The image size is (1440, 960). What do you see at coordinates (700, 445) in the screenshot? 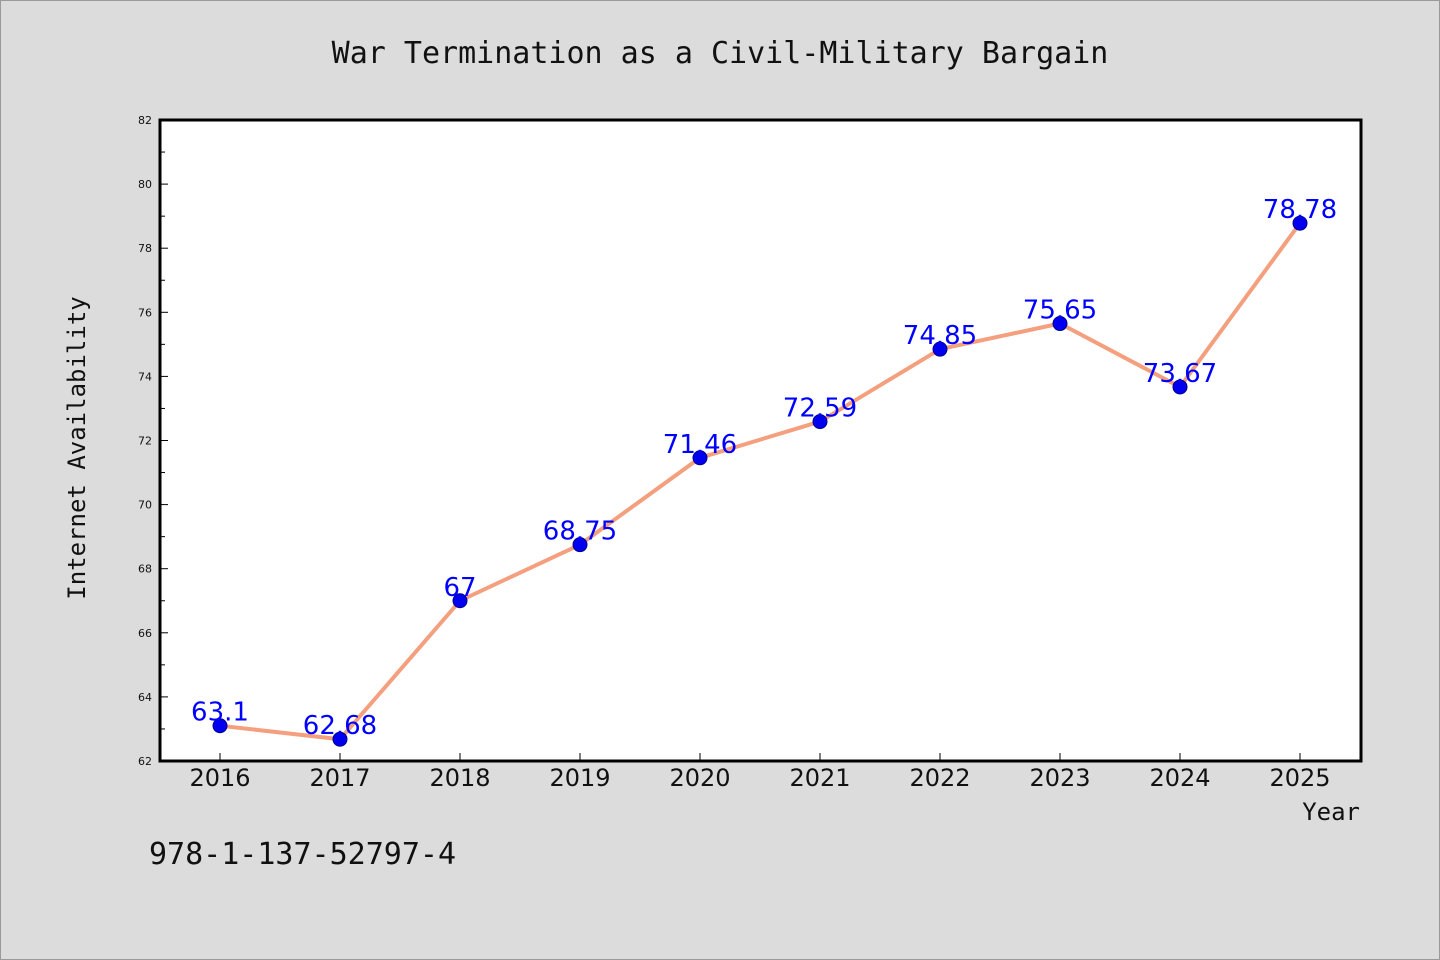
I see `data-label: 71.46` at bounding box center [700, 445].